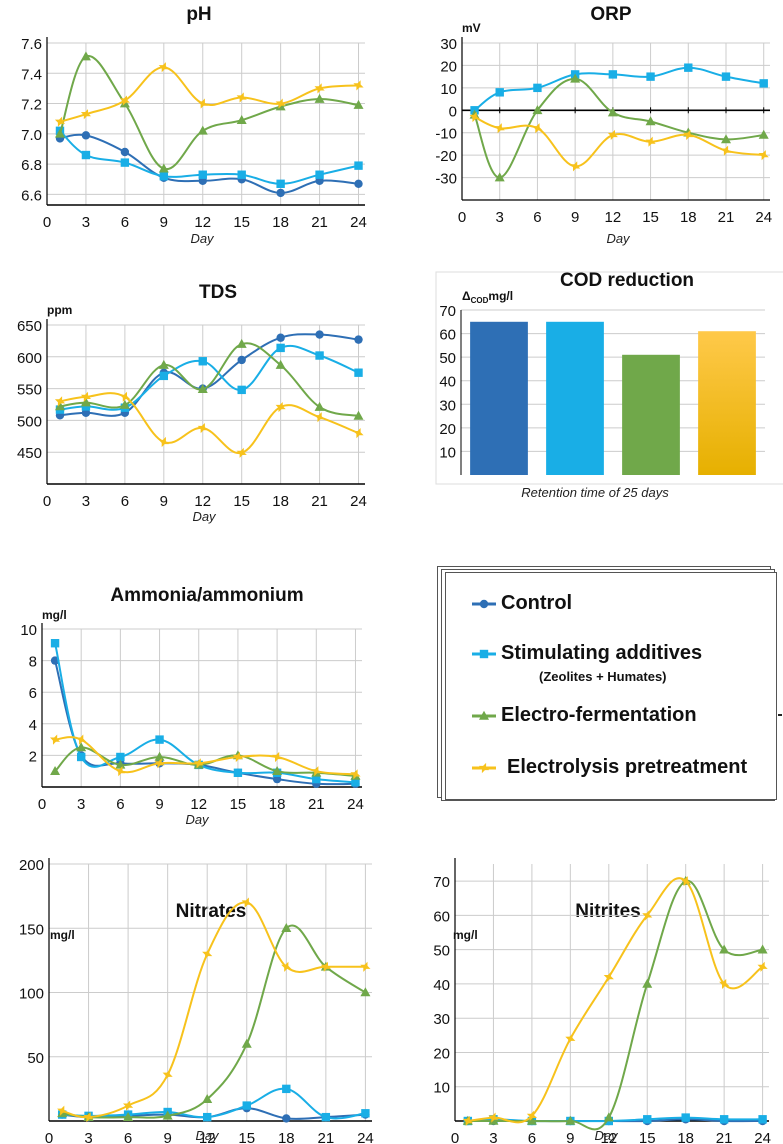 This screenshot has height=1144, width=783. Describe the element at coordinates (29, 421) in the screenshot. I see `y-tick-label: 500` at that location.